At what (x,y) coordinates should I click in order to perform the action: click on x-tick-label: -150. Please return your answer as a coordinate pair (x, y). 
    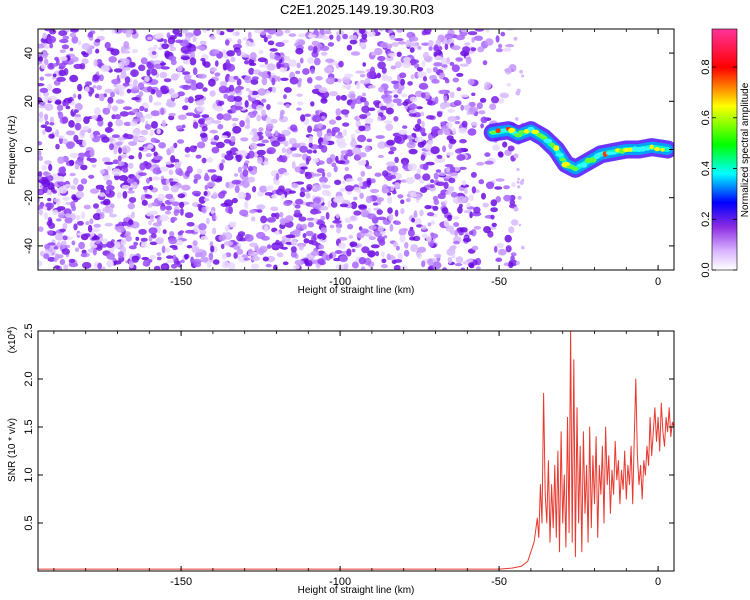
    Looking at the image, I should click on (181, 582).